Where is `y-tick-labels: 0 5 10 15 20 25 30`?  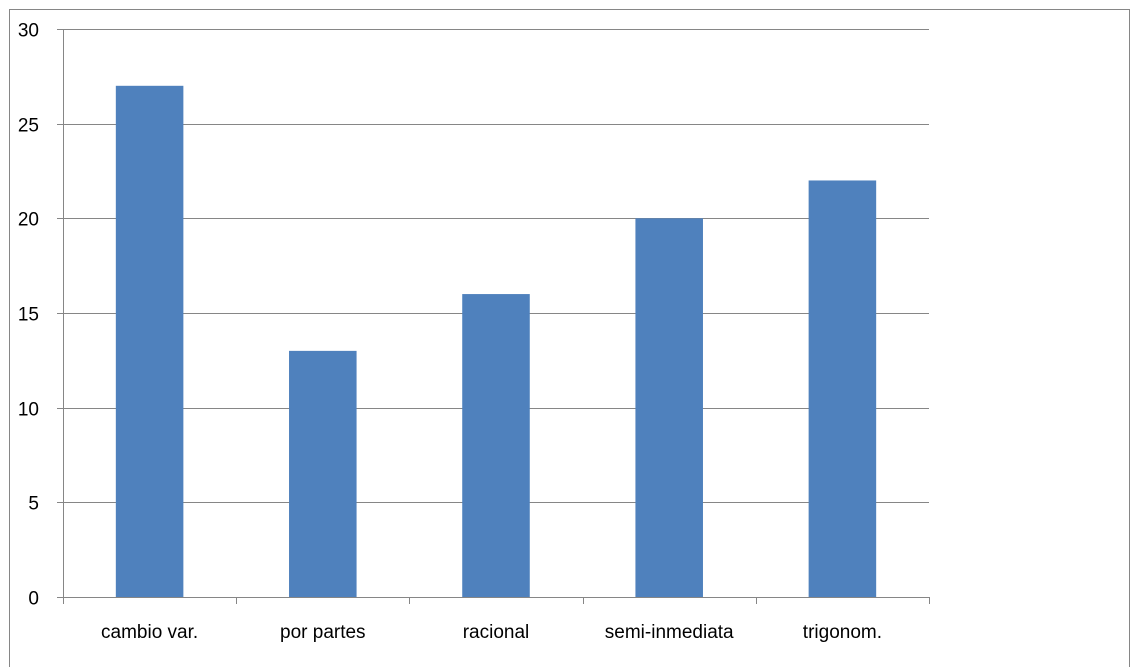 y-tick-labels: 0 5 10 15 20 25 30 is located at coordinates (28, 315).